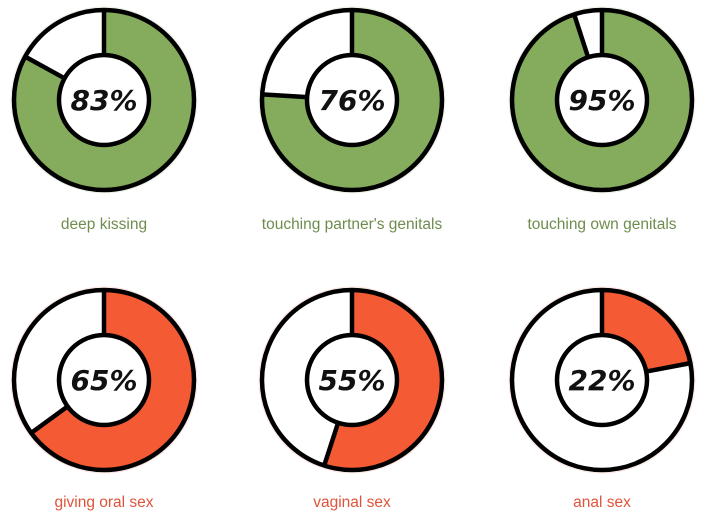 The height and width of the screenshot is (530, 703). I want to click on percent-value: 83%, so click(103, 100).